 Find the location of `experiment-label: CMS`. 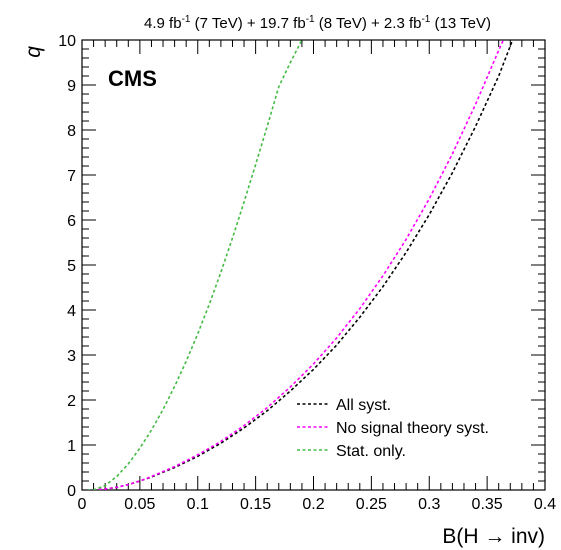

experiment-label: CMS is located at coordinates (132, 78).